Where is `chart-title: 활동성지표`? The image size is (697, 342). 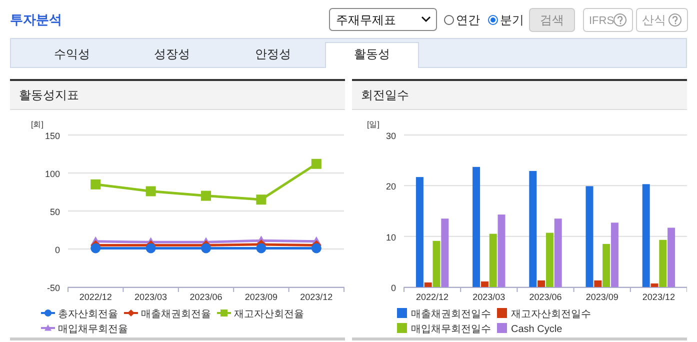 chart-title: 활동성지표 is located at coordinates (49, 95).